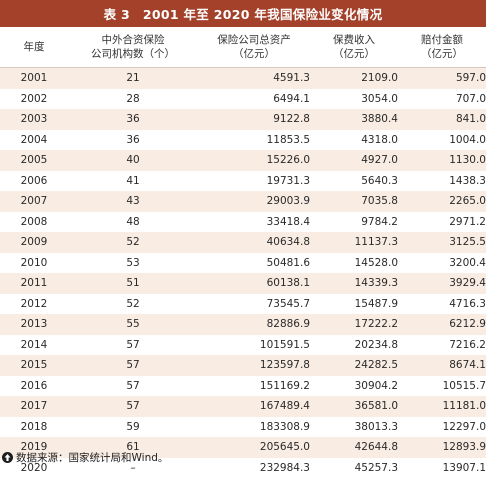 Image resolution: width=486 pixels, height=478 pixels. What do you see at coordinates (254, 242) in the screenshot?
I see `cell-total-assets: 40634.8` at bounding box center [254, 242].